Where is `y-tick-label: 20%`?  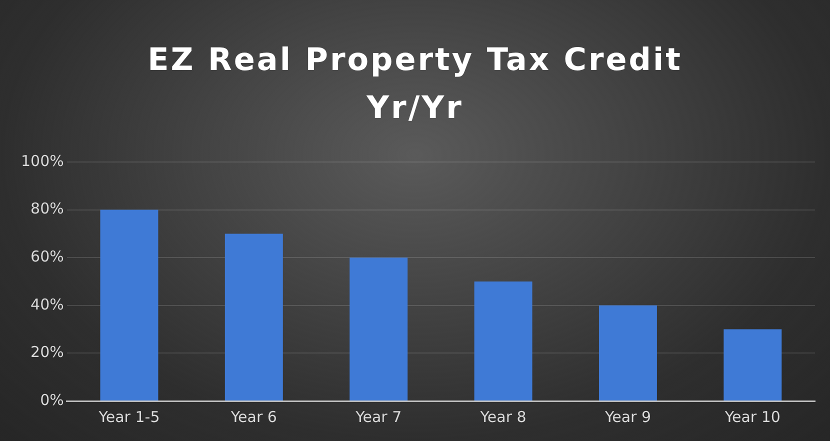 y-tick-label: 20% is located at coordinates (47, 352).